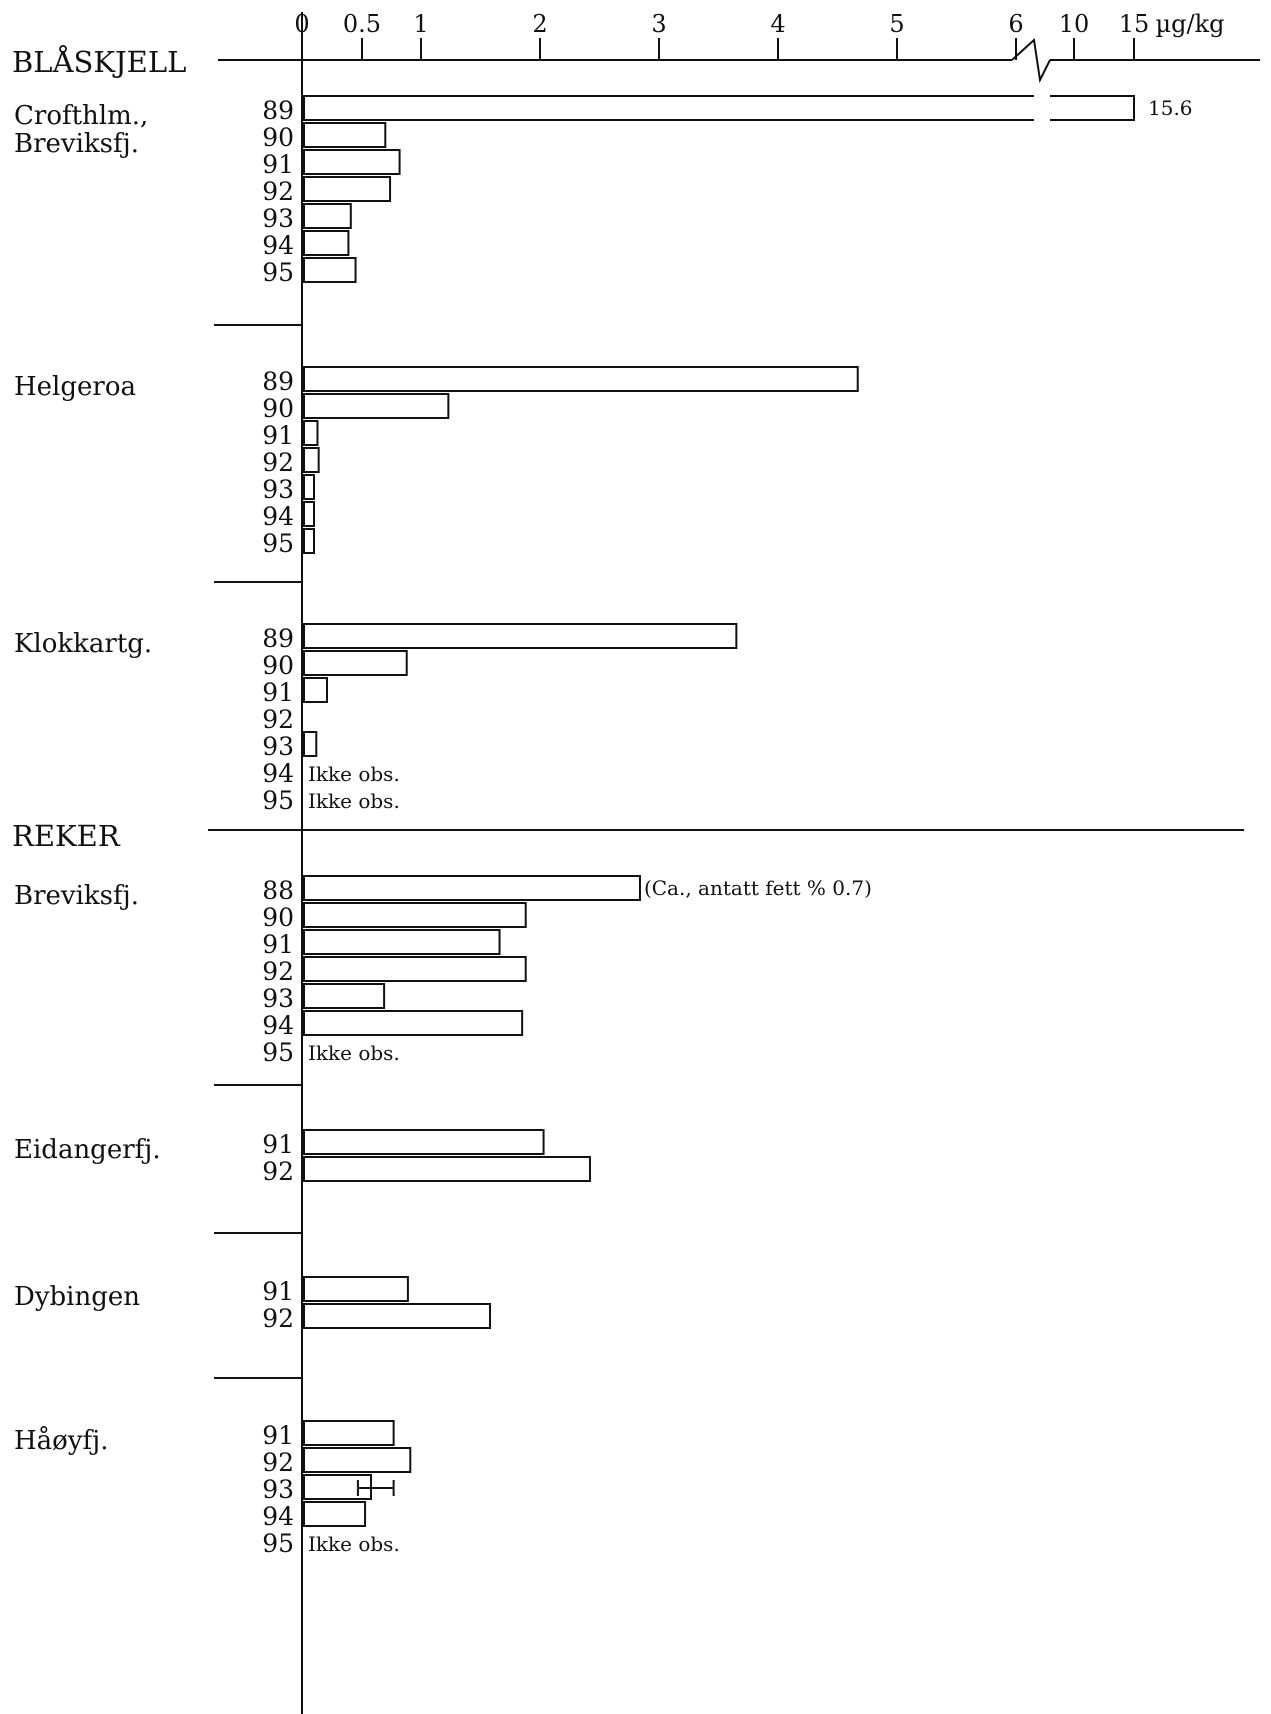 This screenshot has height=1714, width=1271. I want to click on x-tick-label: 1, so click(420, 24).